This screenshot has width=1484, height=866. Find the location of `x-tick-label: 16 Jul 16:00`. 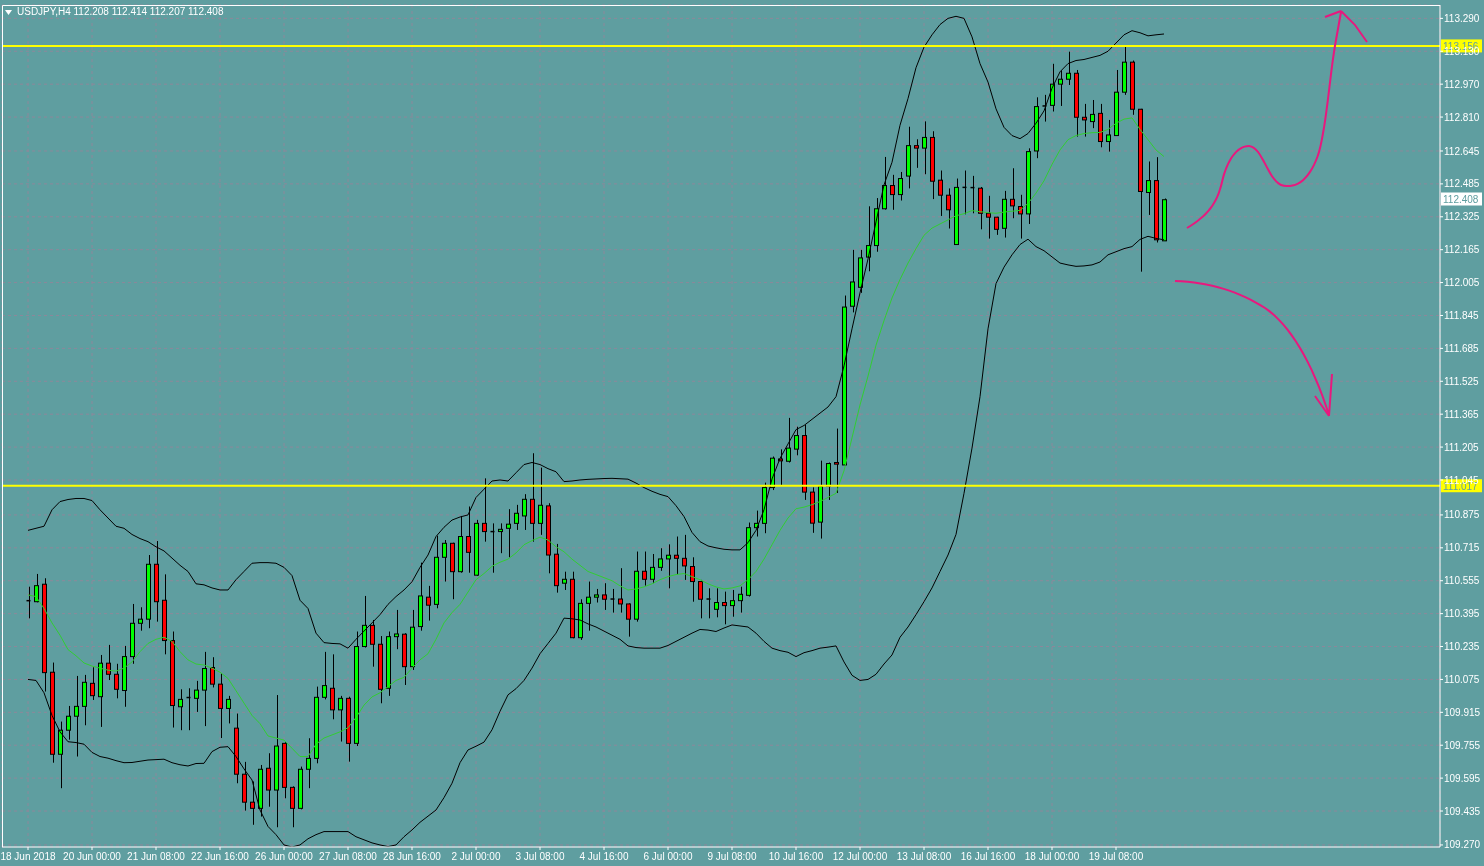

x-tick-label: 16 Jul 16:00 is located at coordinates (988, 856).